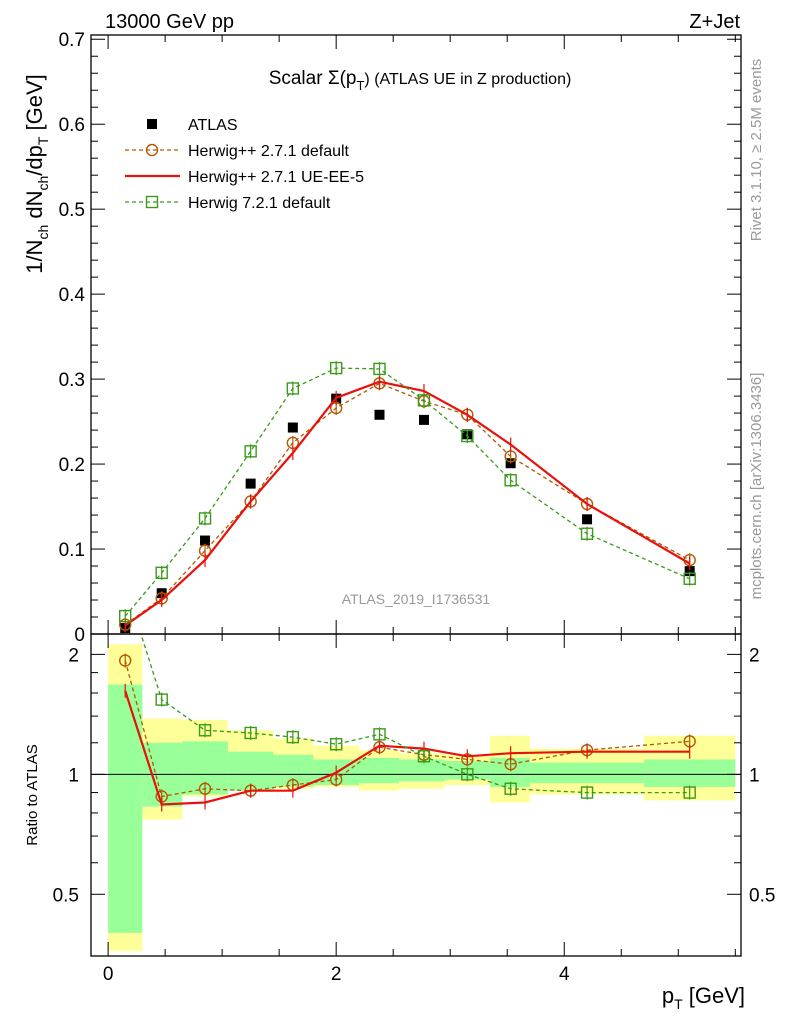 This screenshot has width=786, height=1024. Describe the element at coordinates (169, 22) in the screenshot. I see `header-beam-label: 13000 GeV pp` at that location.